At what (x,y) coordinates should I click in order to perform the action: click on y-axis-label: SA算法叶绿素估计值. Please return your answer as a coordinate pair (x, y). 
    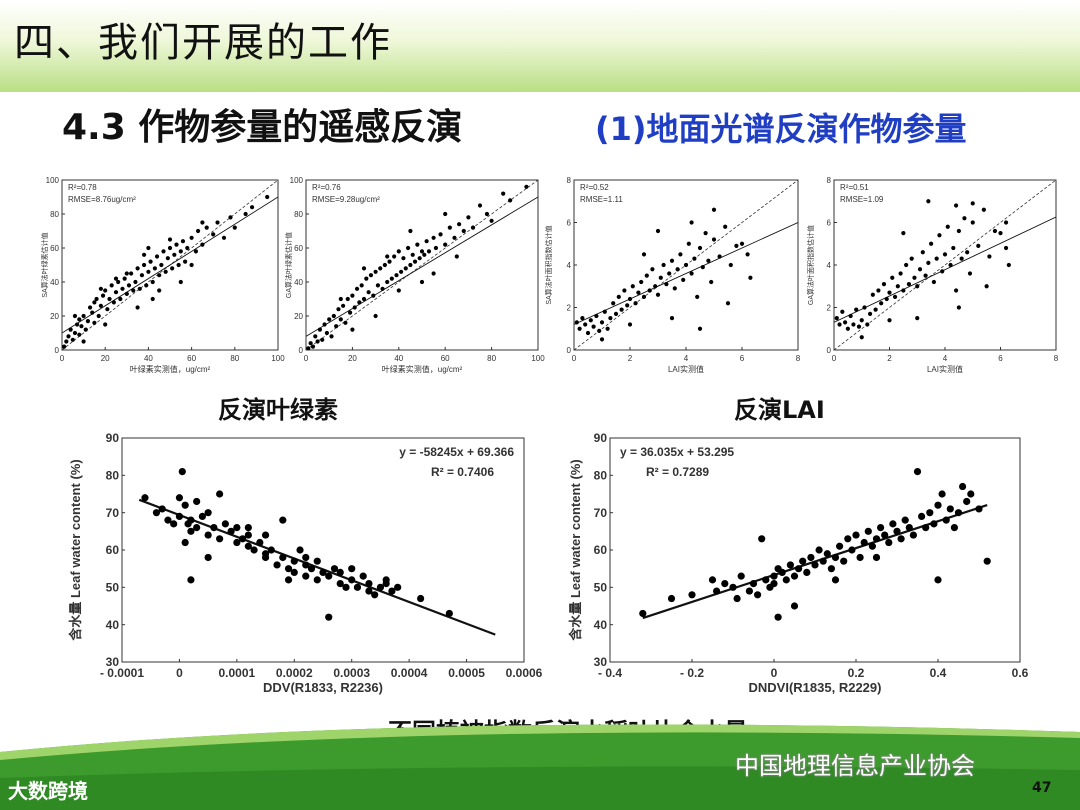
    Looking at the image, I should click on (44, 264).